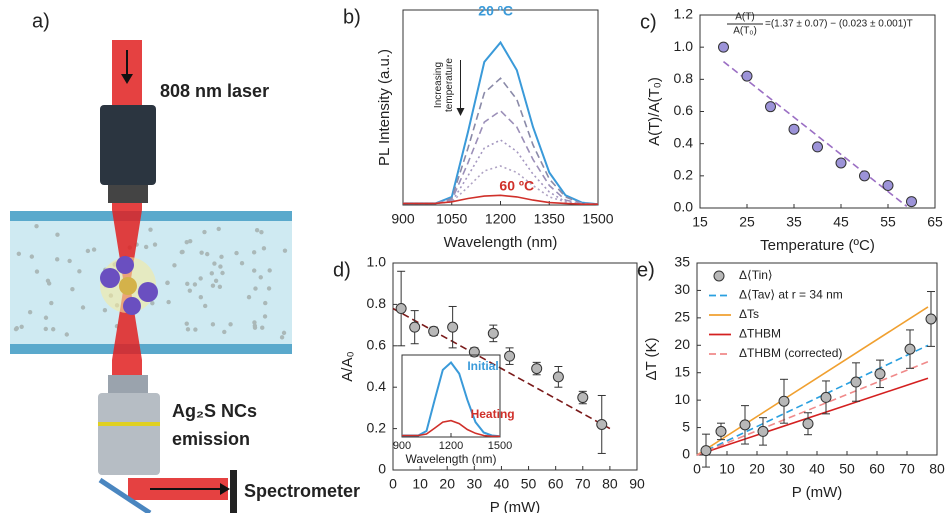 This screenshot has height=513, width=951. Describe the element at coordinates (791, 295) in the screenshot. I see `legend-label: Δ⟨Tav⟩ at r = 34 nm` at that location.